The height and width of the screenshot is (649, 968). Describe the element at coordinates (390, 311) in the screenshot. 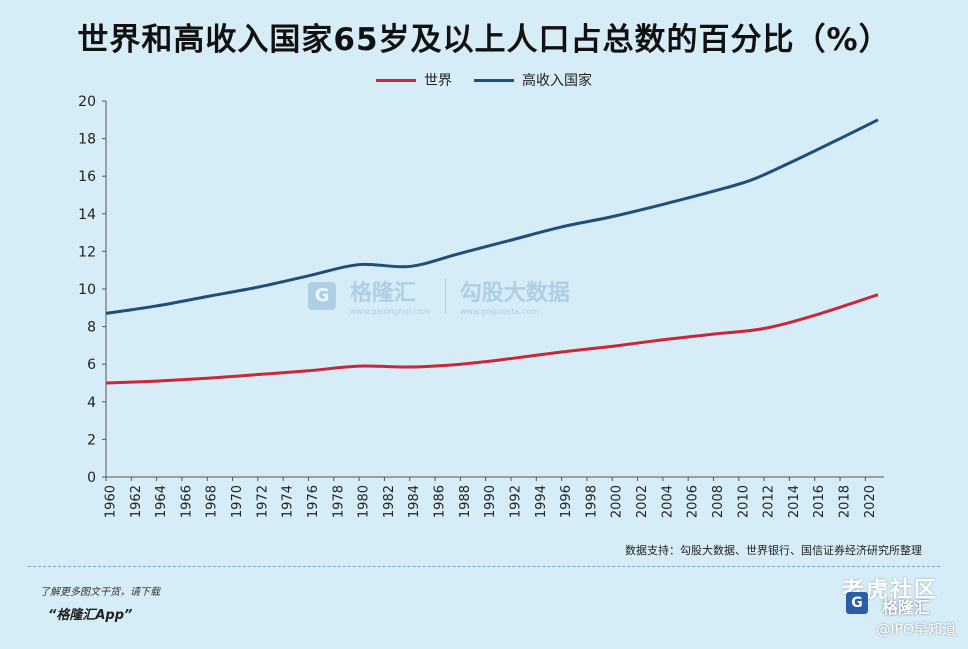

I see `center-brand-url: www.gelonghui.com` at that location.